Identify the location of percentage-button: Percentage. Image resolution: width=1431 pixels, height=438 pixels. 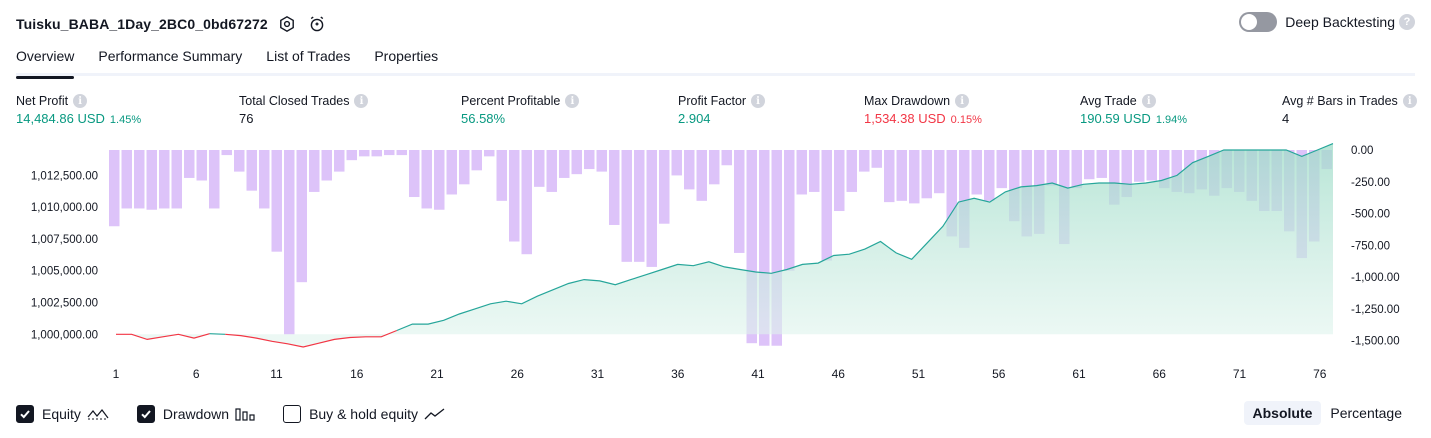
(1366, 413).